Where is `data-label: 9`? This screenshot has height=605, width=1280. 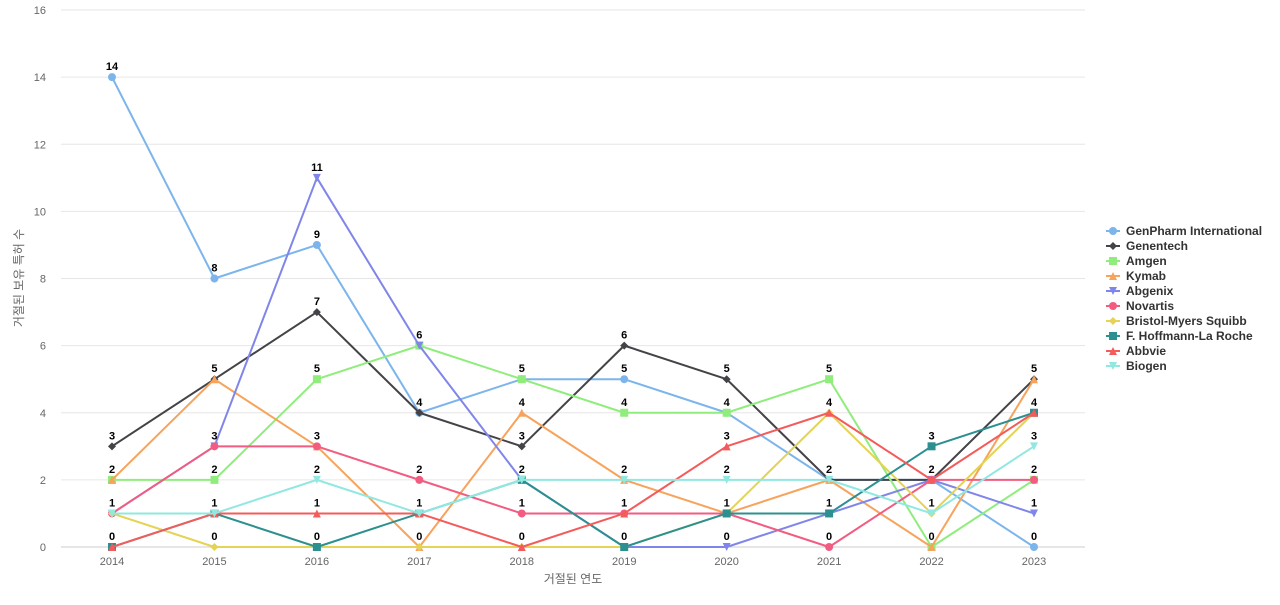 data-label: 9 is located at coordinates (317, 235).